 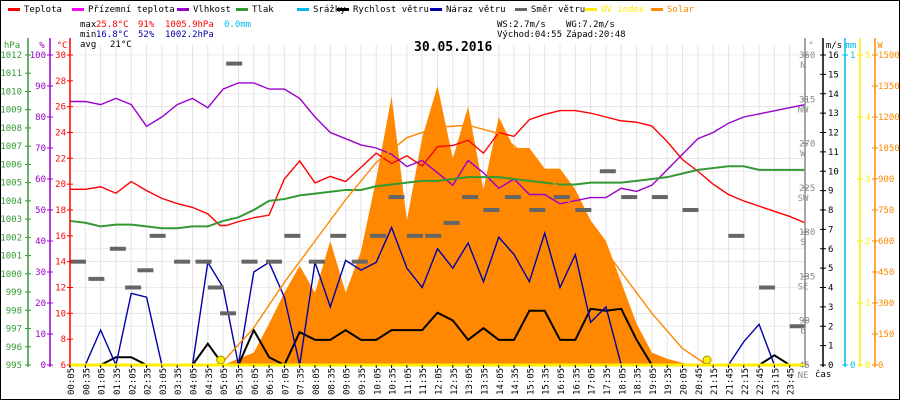 What do you see at coordinates (802, 332) in the screenshot?
I see `direction-axis-dir-label: E` at bounding box center [802, 332].